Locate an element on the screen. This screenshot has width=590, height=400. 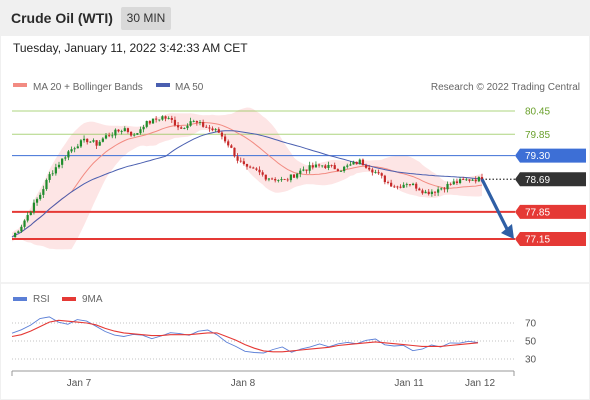
projection-arrow-shaft is located at coordinates (495, 205).